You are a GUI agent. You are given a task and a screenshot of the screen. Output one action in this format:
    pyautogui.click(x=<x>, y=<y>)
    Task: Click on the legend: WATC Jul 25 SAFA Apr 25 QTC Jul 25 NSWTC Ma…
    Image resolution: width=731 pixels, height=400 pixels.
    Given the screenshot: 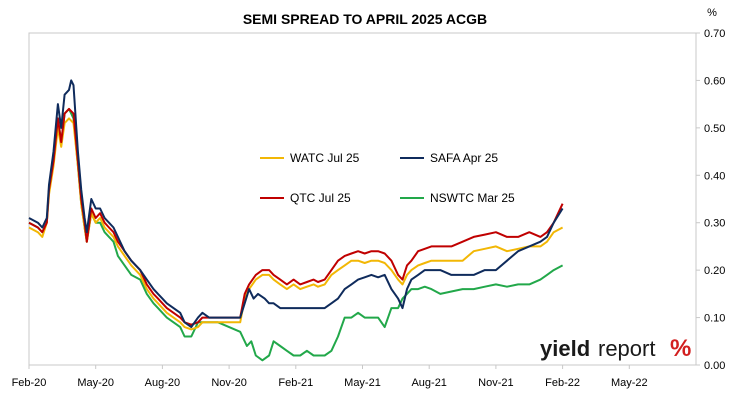 What is the action you would take?
    pyautogui.click(x=387, y=178)
    